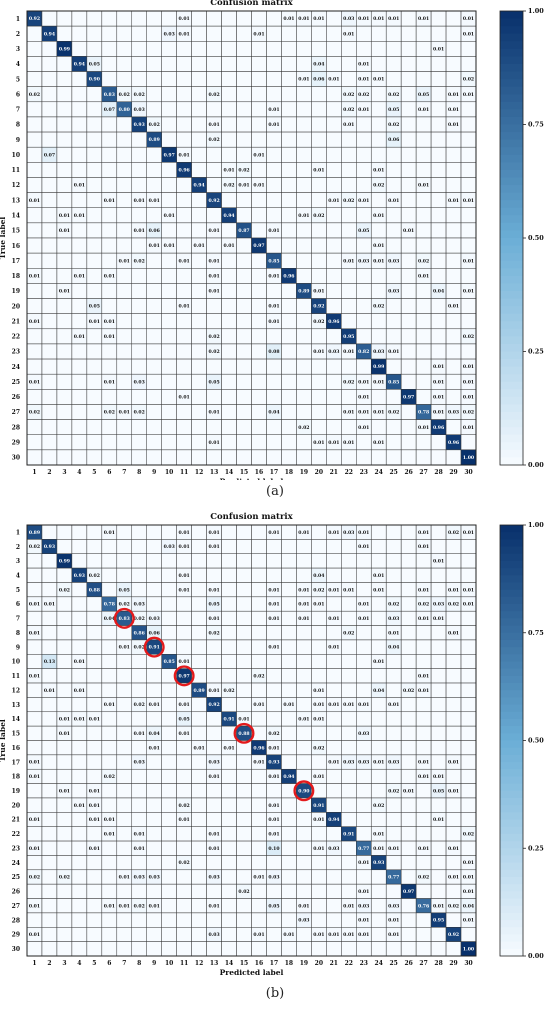 This screenshot has width=550, height=1024. I want to click on x-tick-label: 7, so click(124, 963).